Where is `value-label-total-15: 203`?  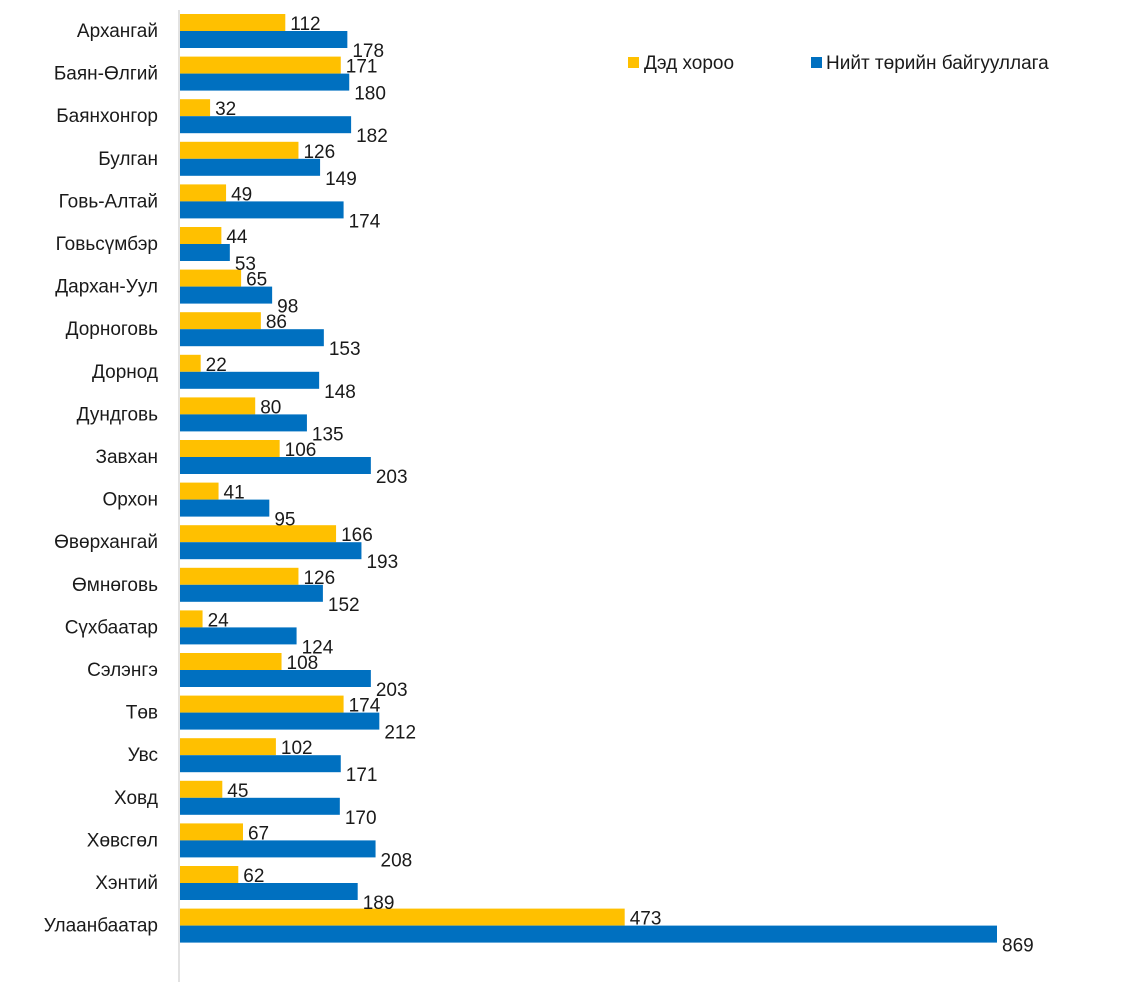
value-label-total-15: 203 is located at coordinates (392, 690).